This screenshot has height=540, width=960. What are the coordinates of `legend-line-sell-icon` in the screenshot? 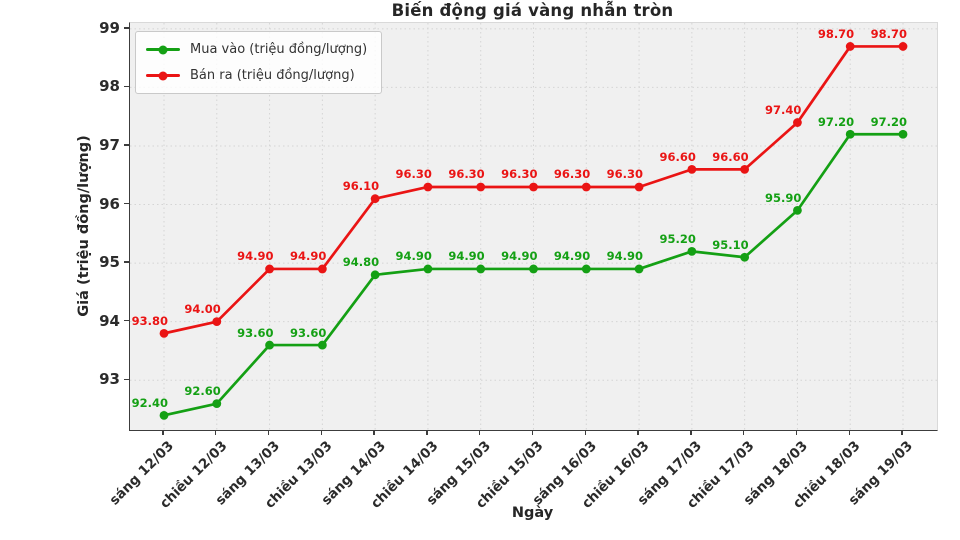 It's located at (163, 75).